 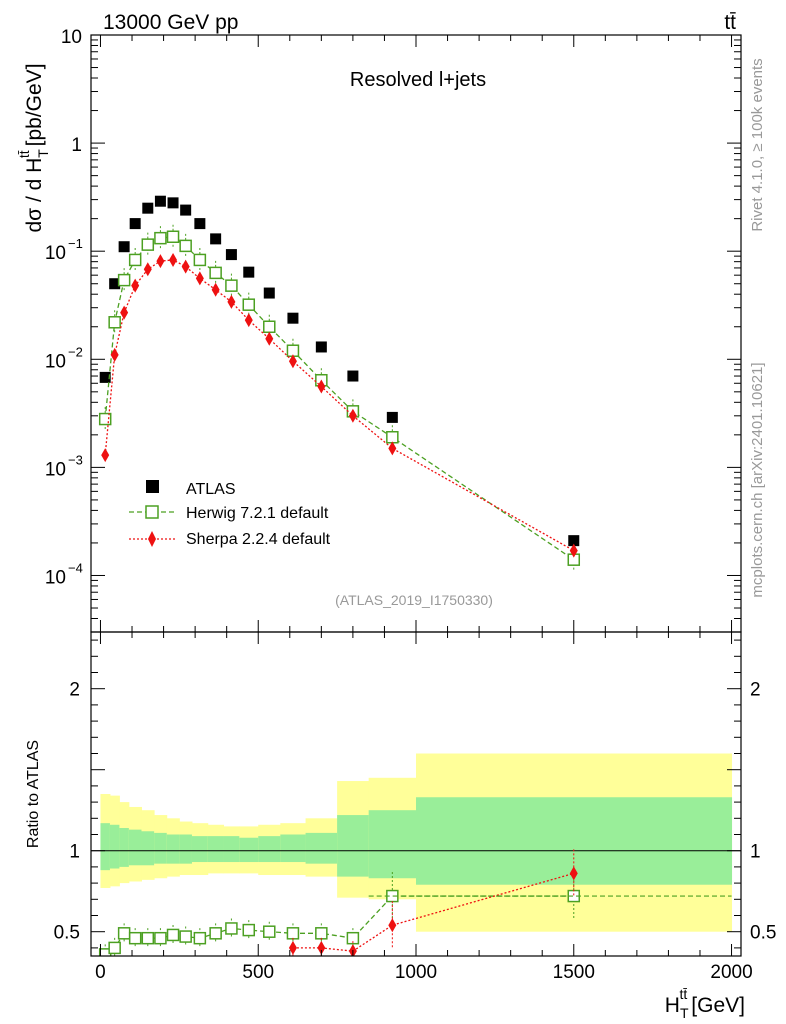 I want to click on mcplots-label: mcplots.cern.ch [arXiv:2401.10621], so click(x=757, y=479).